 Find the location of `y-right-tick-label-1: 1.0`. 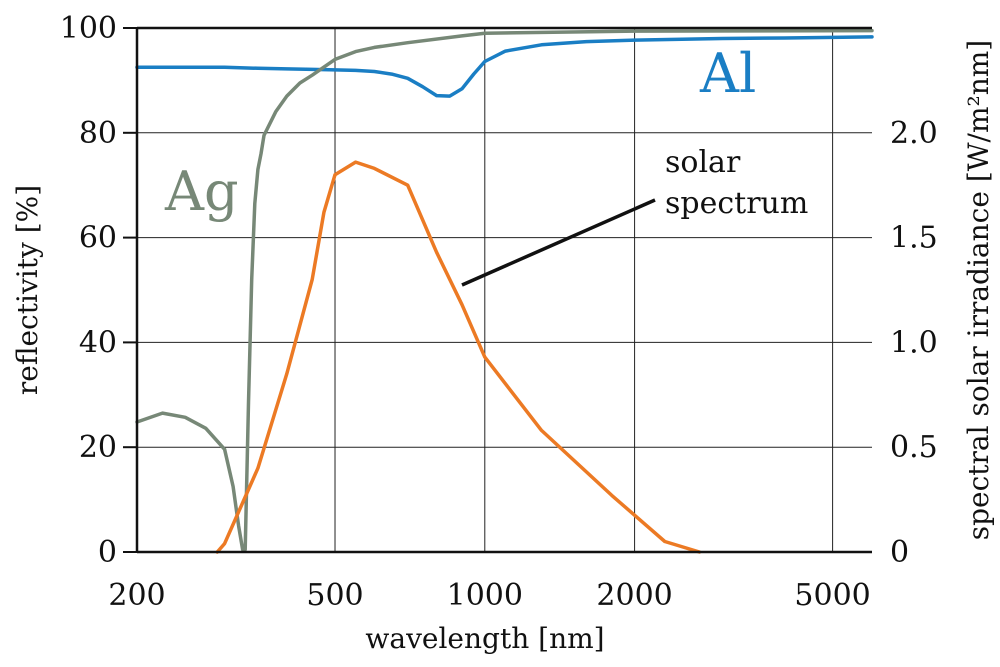

y-right-tick-label-1: 1.0 is located at coordinates (914, 342).